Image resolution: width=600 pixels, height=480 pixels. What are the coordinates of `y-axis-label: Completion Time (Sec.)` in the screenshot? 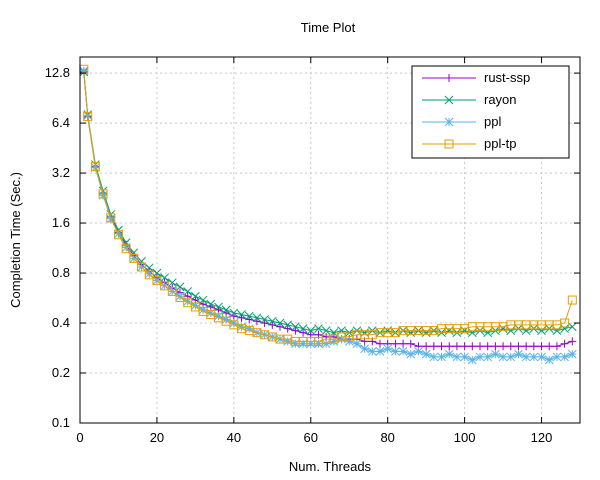 It's located at (15, 240).